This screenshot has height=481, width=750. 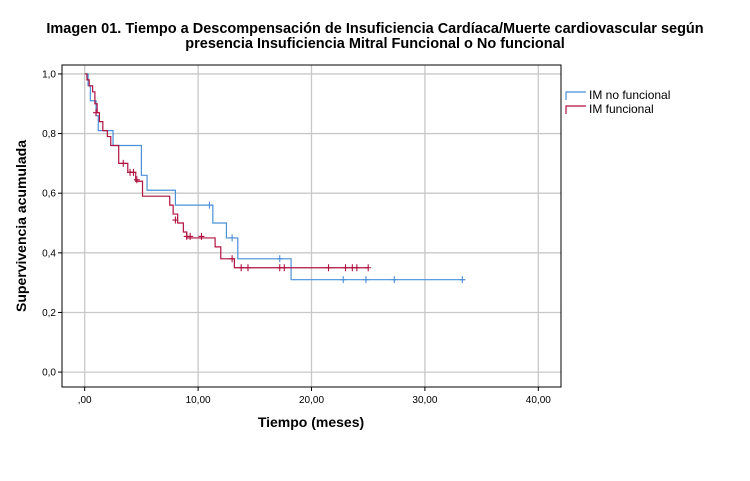 I want to click on x-tick-label: 30,00, so click(x=424, y=400).